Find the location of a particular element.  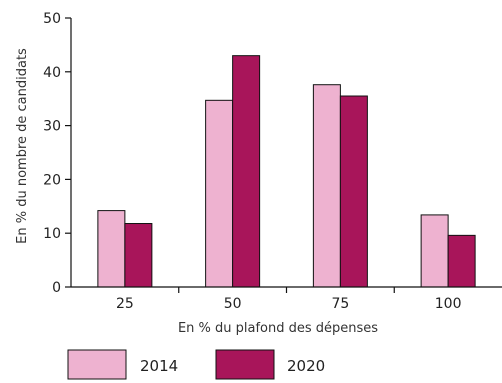

x-tick-label: 50 is located at coordinates (233, 304).